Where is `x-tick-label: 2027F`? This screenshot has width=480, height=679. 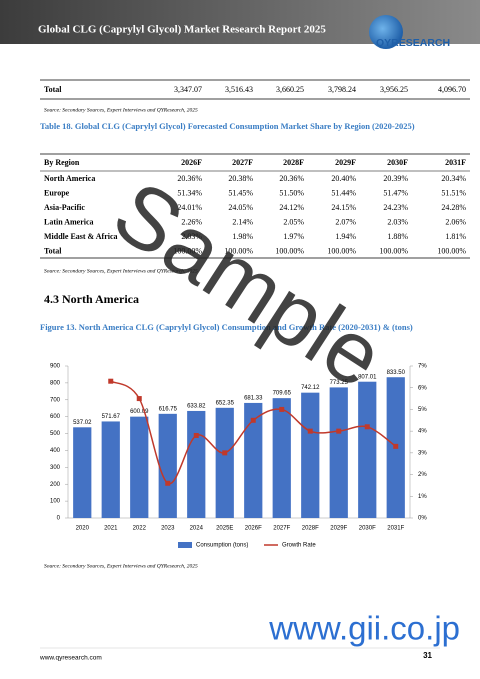 x-tick-label: 2027F is located at coordinates (281, 529).